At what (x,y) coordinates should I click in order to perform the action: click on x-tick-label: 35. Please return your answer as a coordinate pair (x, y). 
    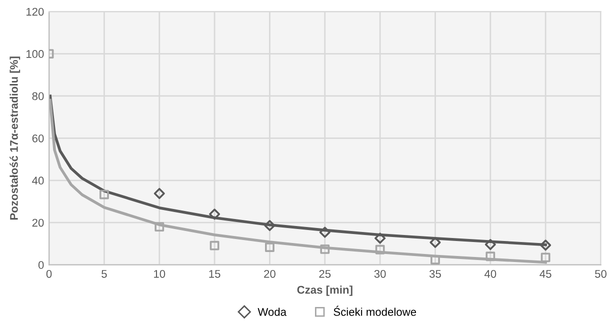
    Looking at the image, I should click on (435, 274).